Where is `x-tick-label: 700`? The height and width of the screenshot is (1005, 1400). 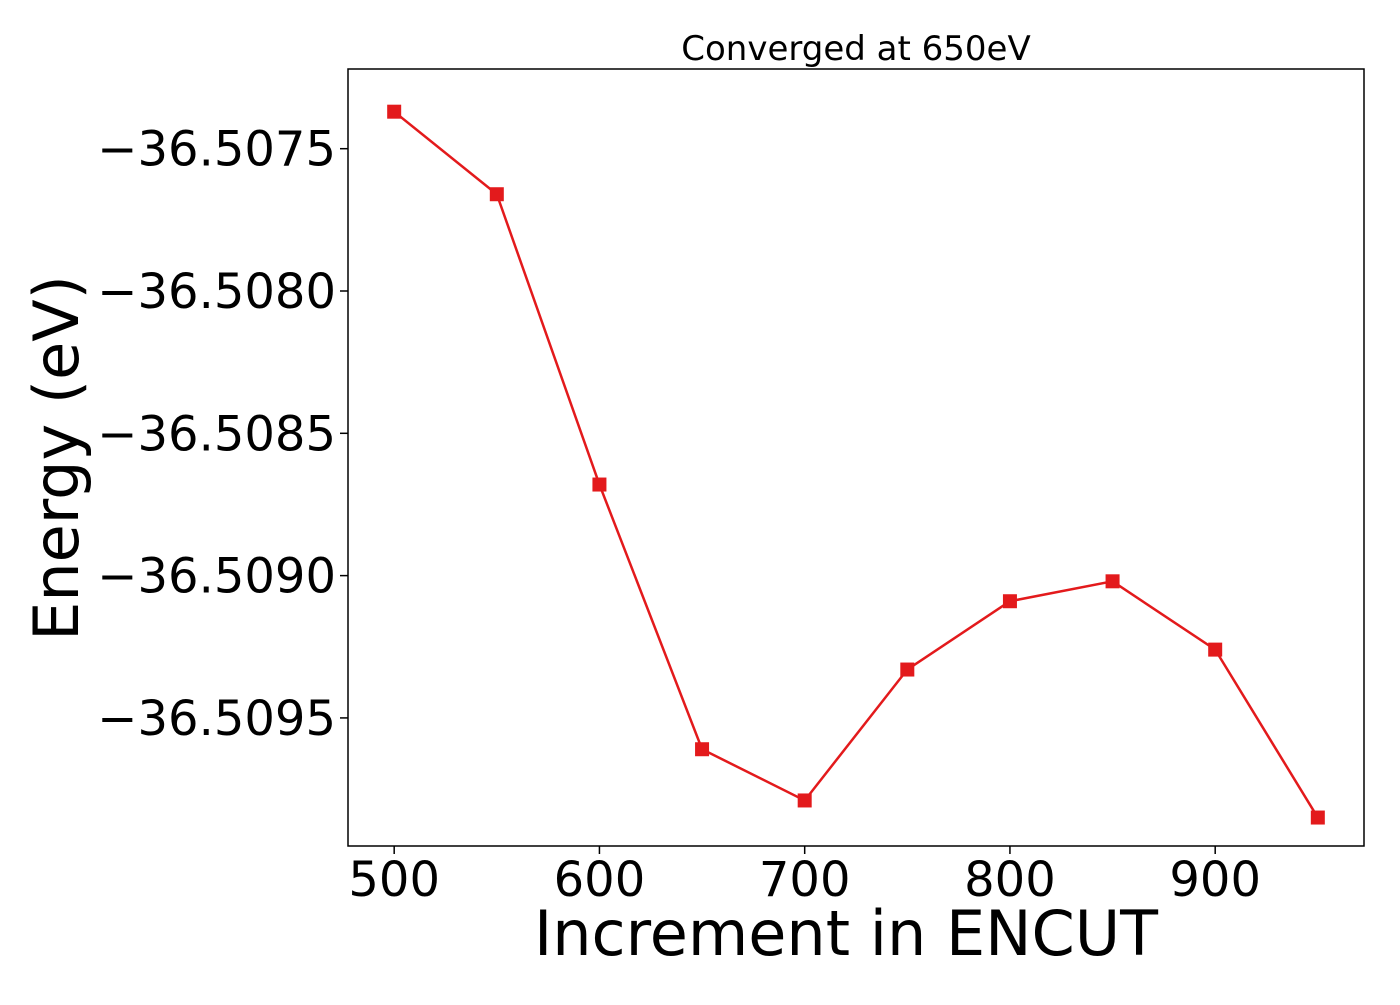 x-tick-label: 700 is located at coordinates (805, 880).